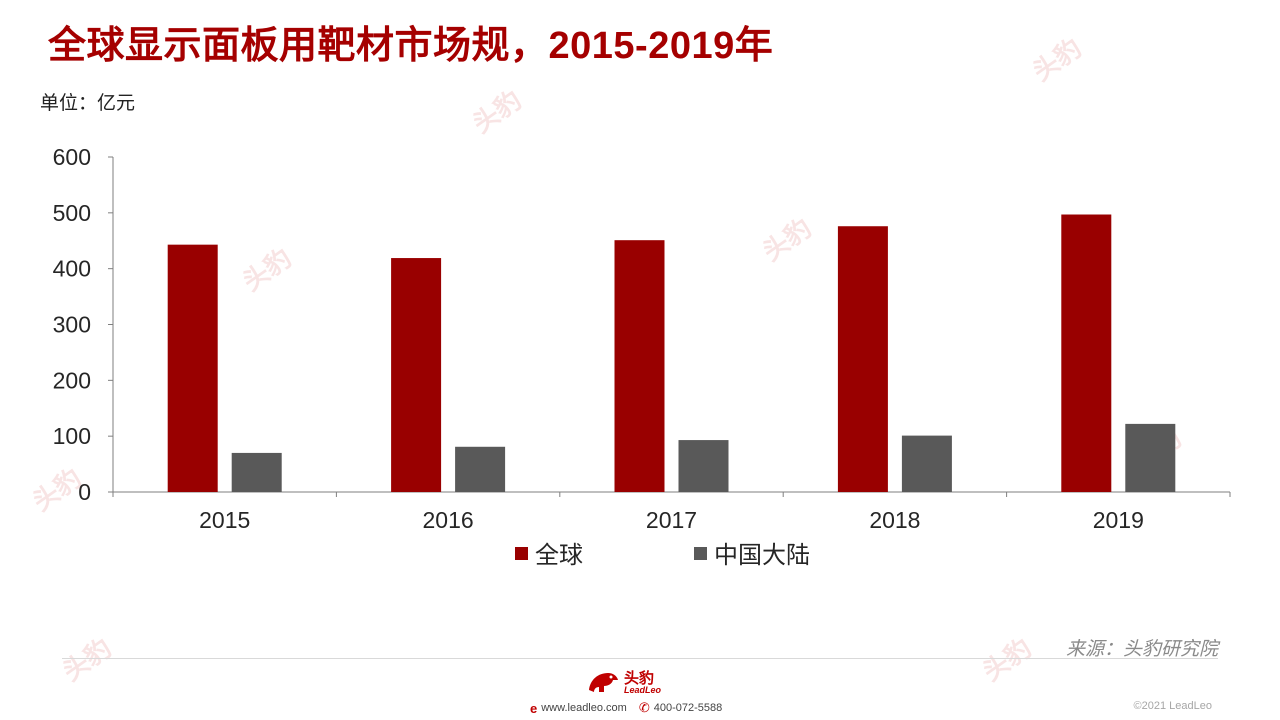 Image resolution: width=1280 pixels, height=720 pixels. I want to click on e-icon: e, so click(534, 708).